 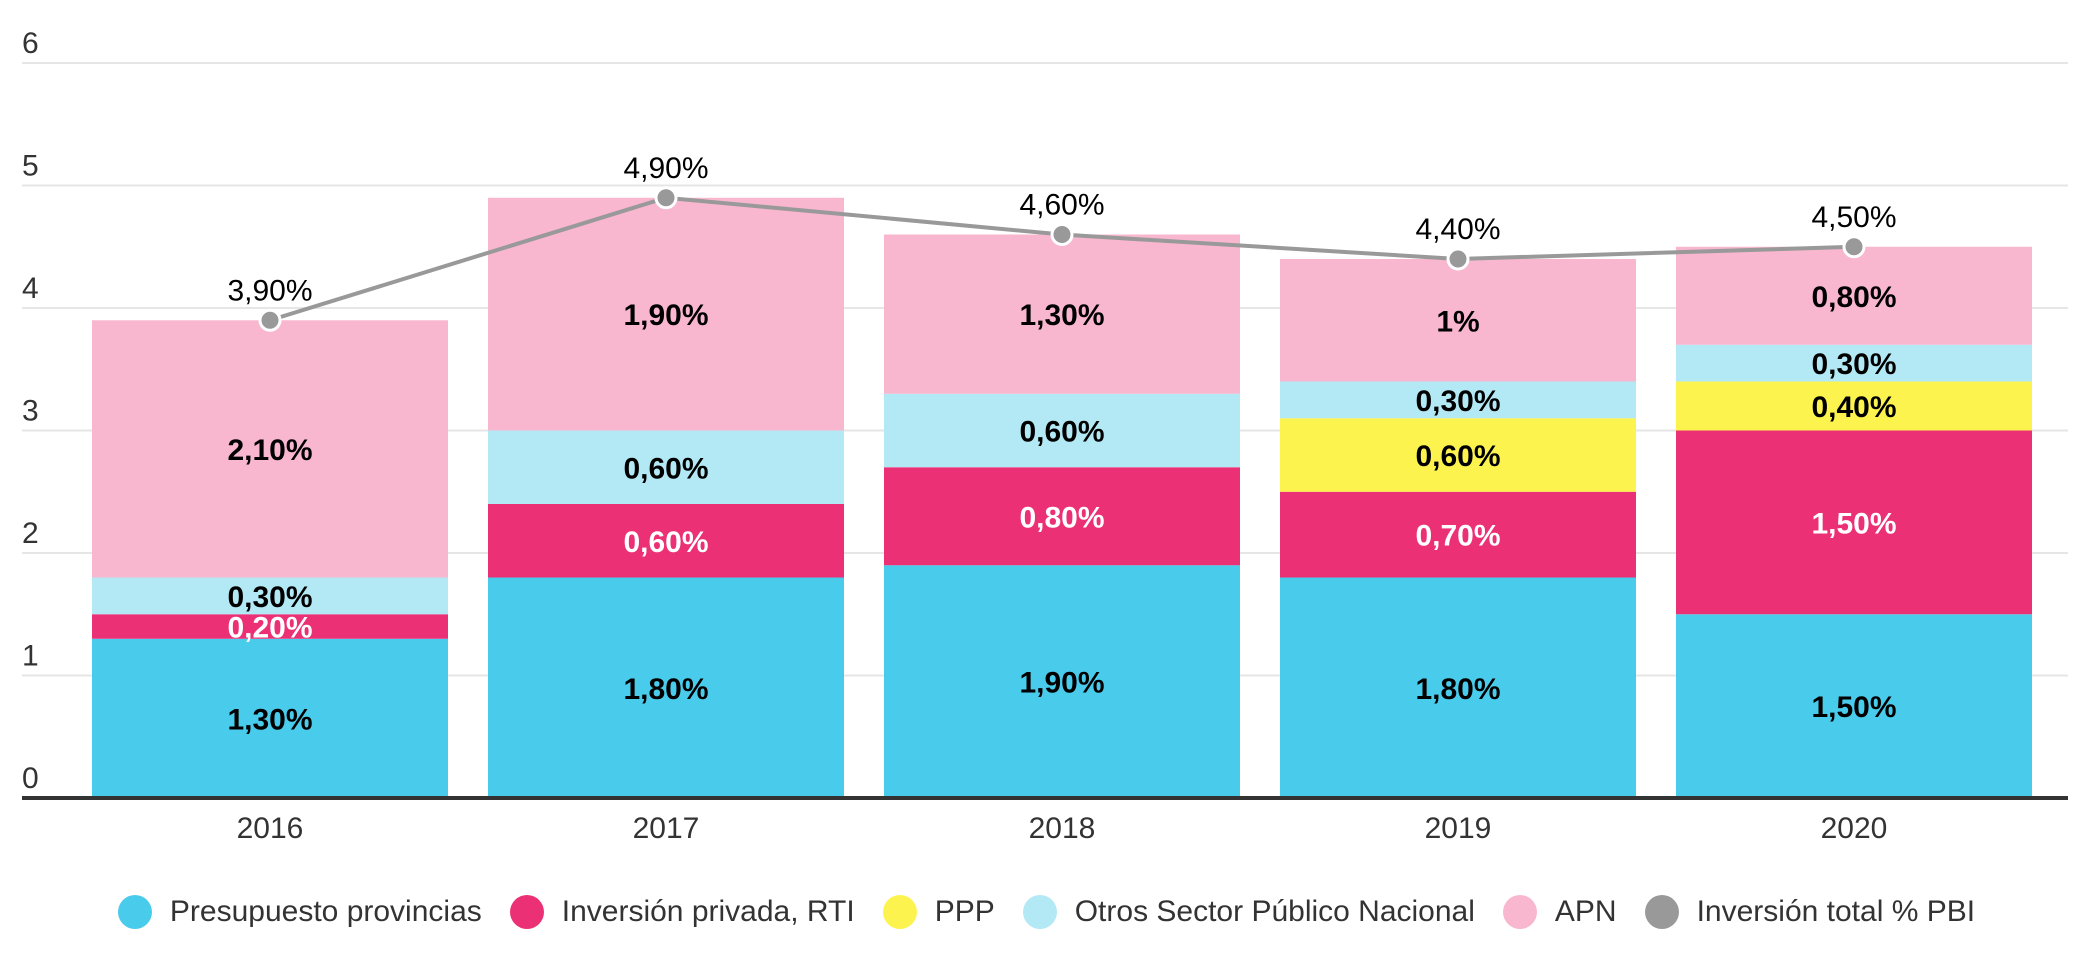 I want to click on data-label: 1%, so click(x=1457, y=321).